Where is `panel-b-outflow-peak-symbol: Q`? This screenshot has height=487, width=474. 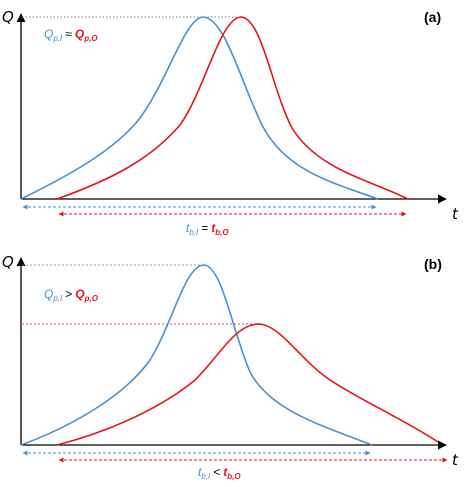 panel-b-outflow-peak-symbol: Q is located at coordinates (80, 294).